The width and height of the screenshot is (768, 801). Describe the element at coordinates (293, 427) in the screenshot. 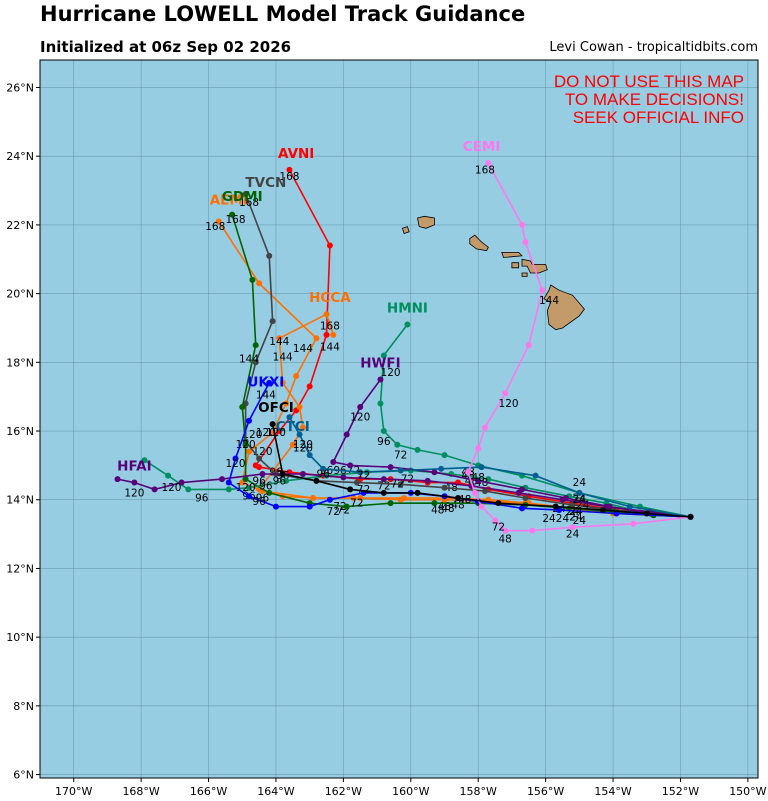

I see `model-name-label: CTCI` at that location.